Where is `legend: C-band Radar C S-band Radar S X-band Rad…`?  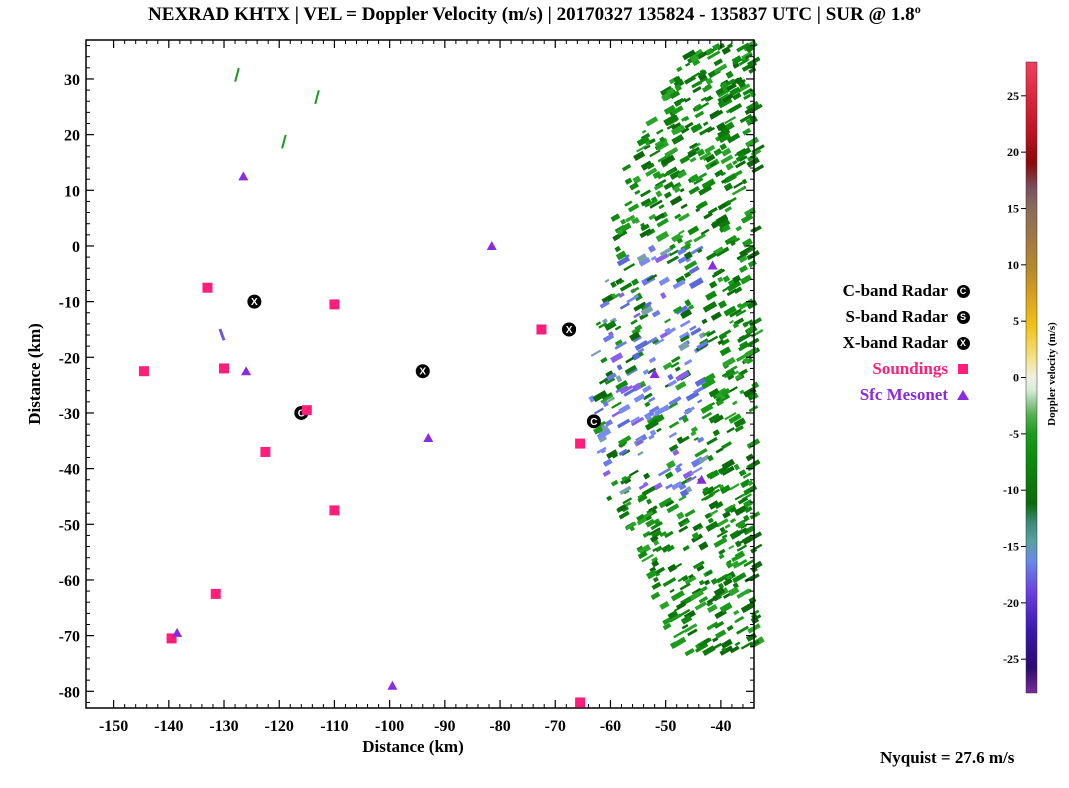
legend: C-band Radar C S-band Radar S X-band Rad… is located at coordinates (880, 343).